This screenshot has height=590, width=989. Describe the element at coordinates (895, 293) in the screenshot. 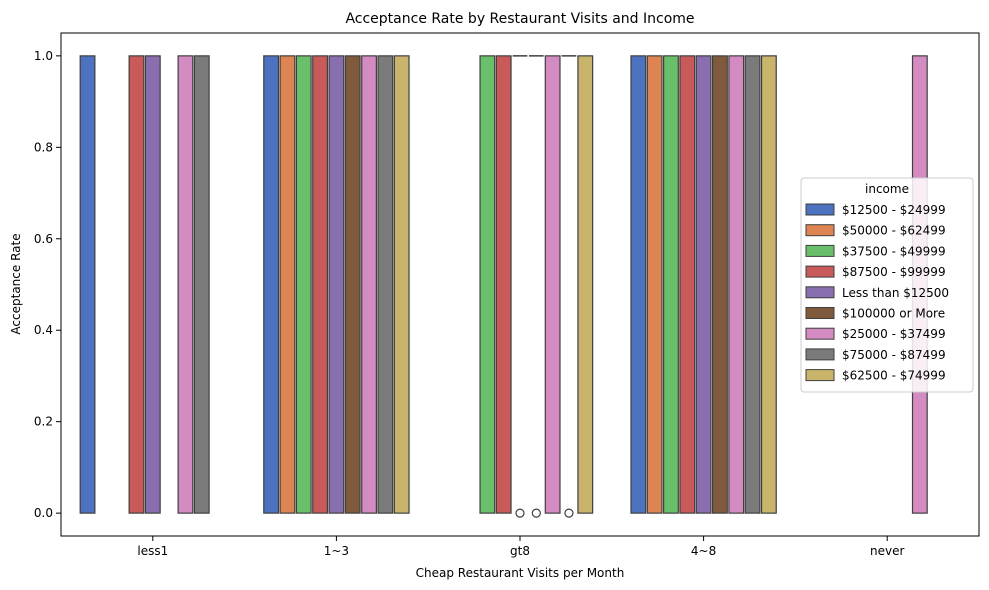

I see `legend-label-4: Less than $12500` at that location.